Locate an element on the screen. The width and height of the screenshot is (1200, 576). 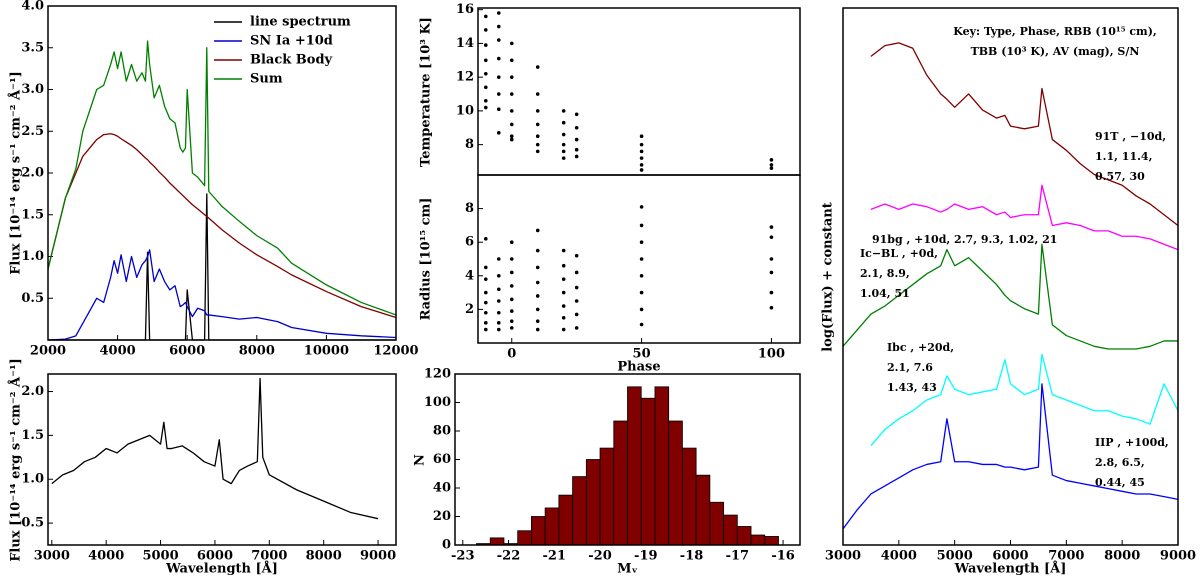
y-tick-label: 3.5 is located at coordinates (32, 47).